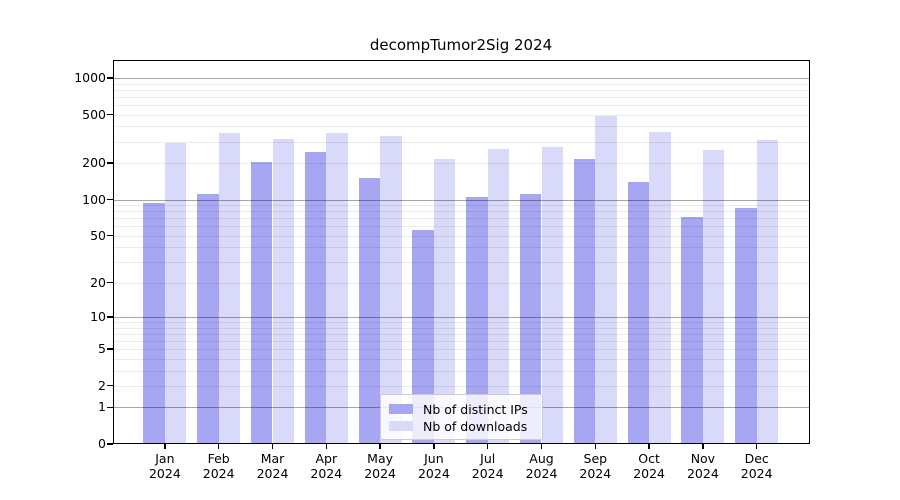 This screenshot has width=900, height=500. What do you see at coordinates (229, 288) in the screenshot?
I see `bar-nb-of-downloads-feb-2024` at bounding box center [229, 288].